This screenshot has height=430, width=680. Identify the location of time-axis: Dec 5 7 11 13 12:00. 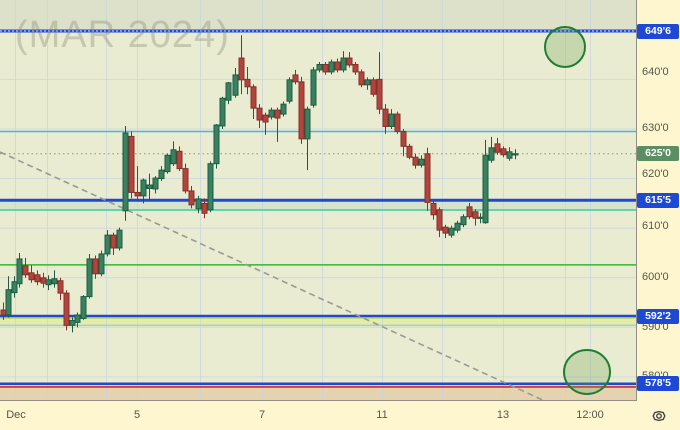
(318, 416).